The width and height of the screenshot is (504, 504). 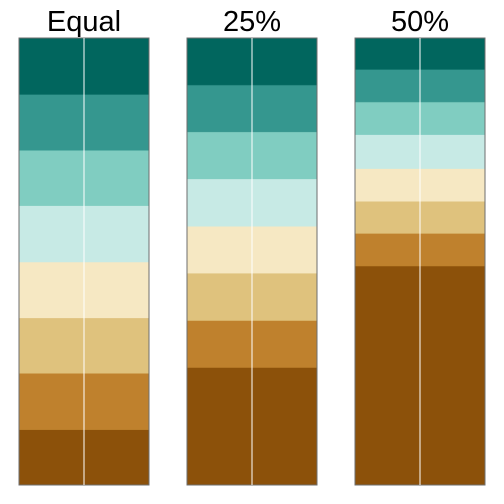 What do you see at coordinates (420, 22) in the screenshot?
I see `panel-title-50-percent: 50%` at bounding box center [420, 22].